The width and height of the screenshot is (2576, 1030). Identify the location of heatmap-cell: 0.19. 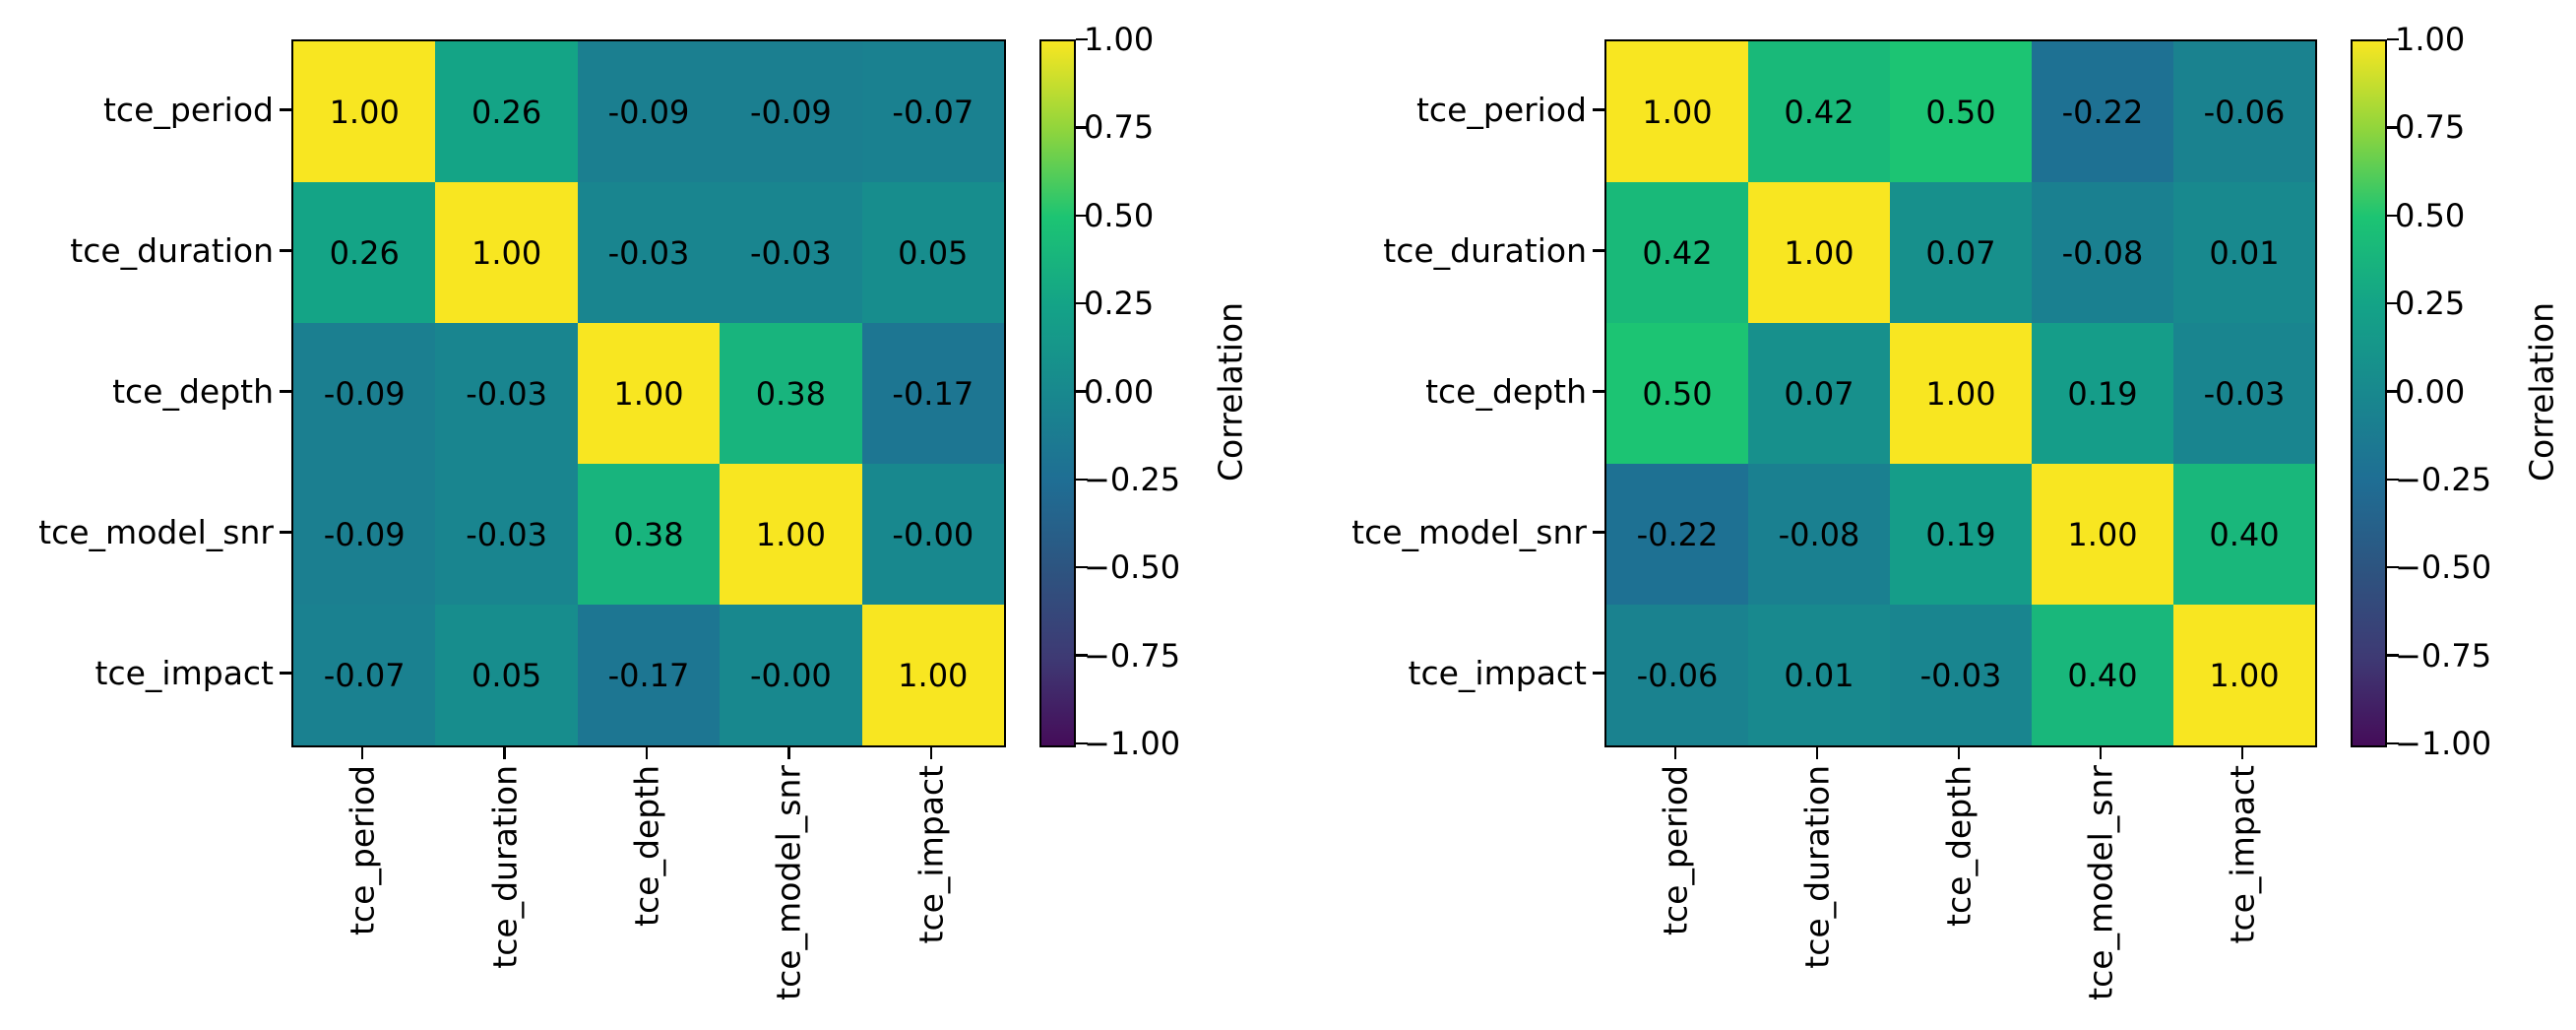
(2102, 394).